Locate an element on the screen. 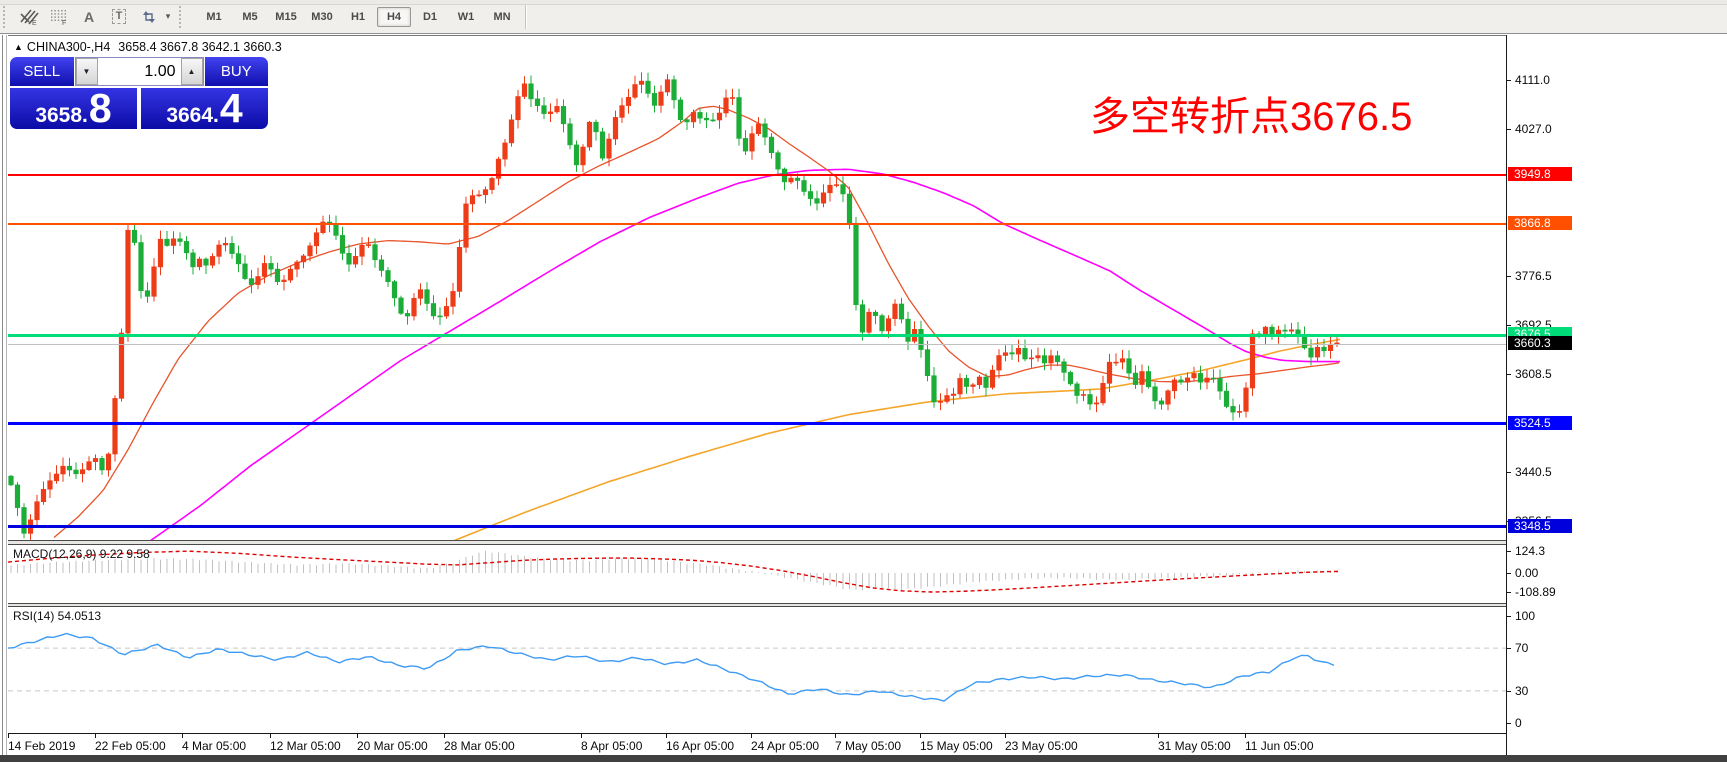  hline-3348.5 is located at coordinates (757, 527).